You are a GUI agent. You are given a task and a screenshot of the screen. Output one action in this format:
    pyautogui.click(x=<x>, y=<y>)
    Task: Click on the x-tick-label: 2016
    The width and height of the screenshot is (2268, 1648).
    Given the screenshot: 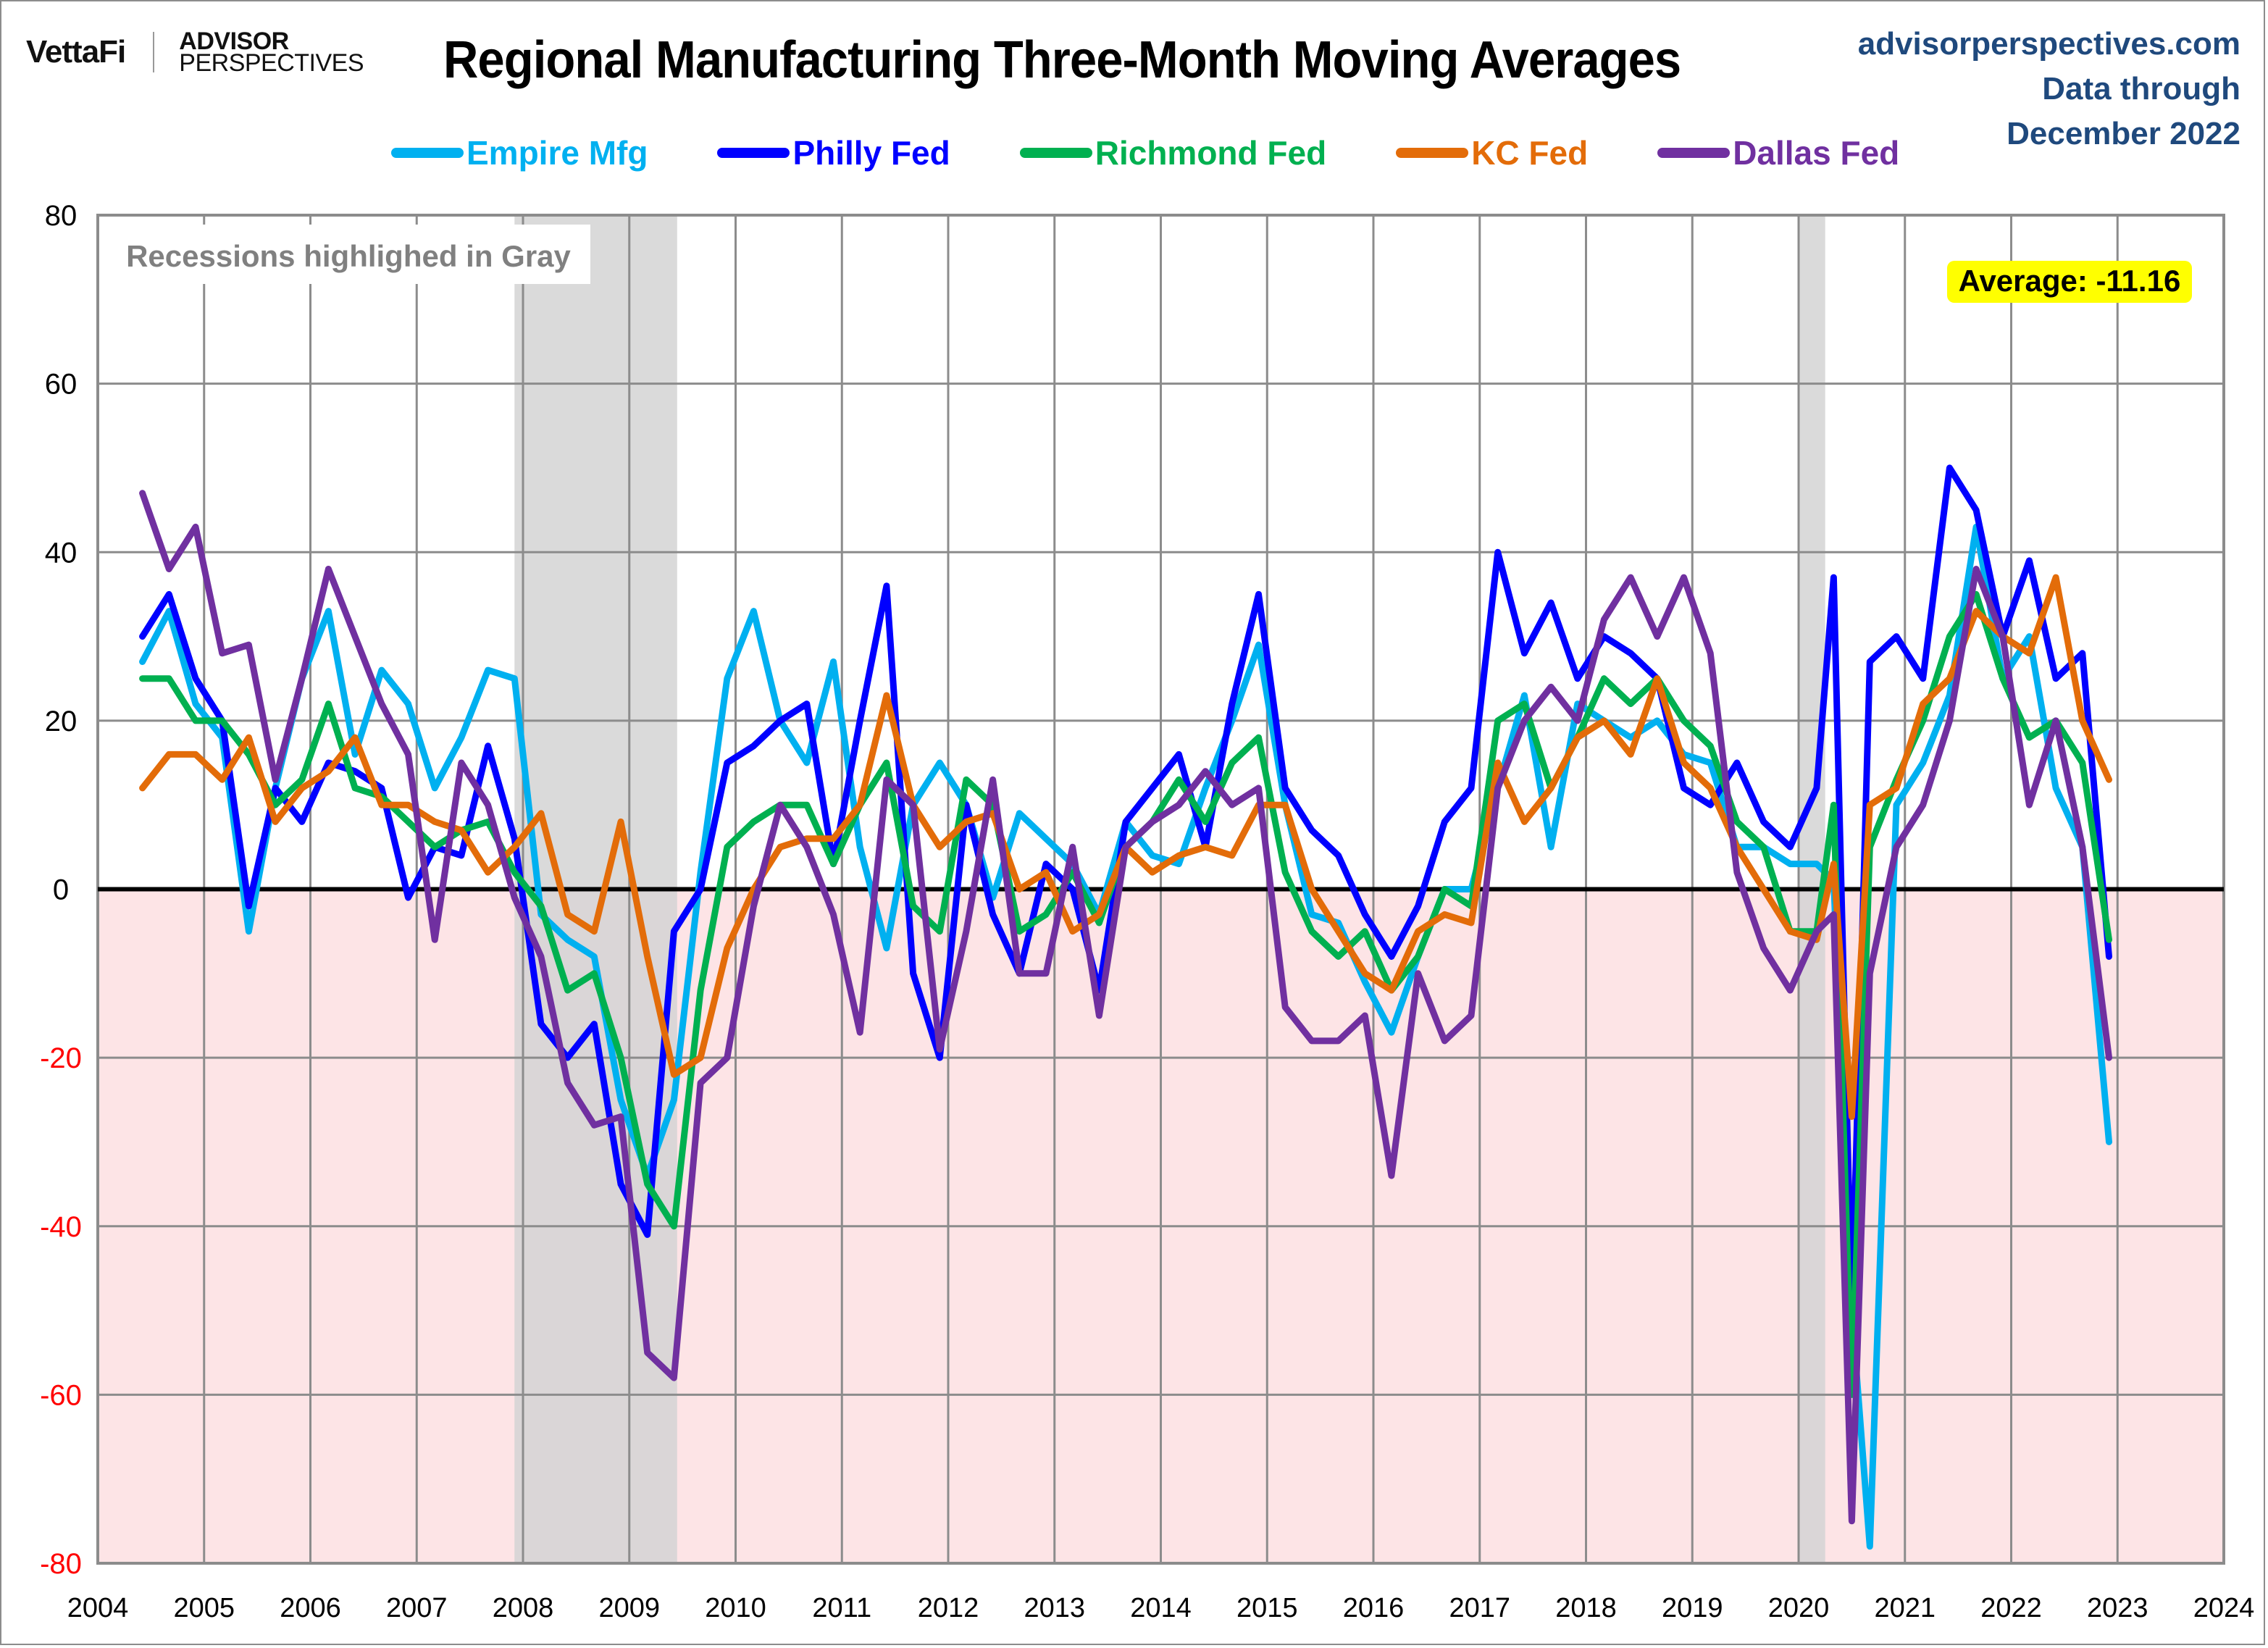 What is the action you would take?
    pyautogui.click(x=1374, y=1608)
    